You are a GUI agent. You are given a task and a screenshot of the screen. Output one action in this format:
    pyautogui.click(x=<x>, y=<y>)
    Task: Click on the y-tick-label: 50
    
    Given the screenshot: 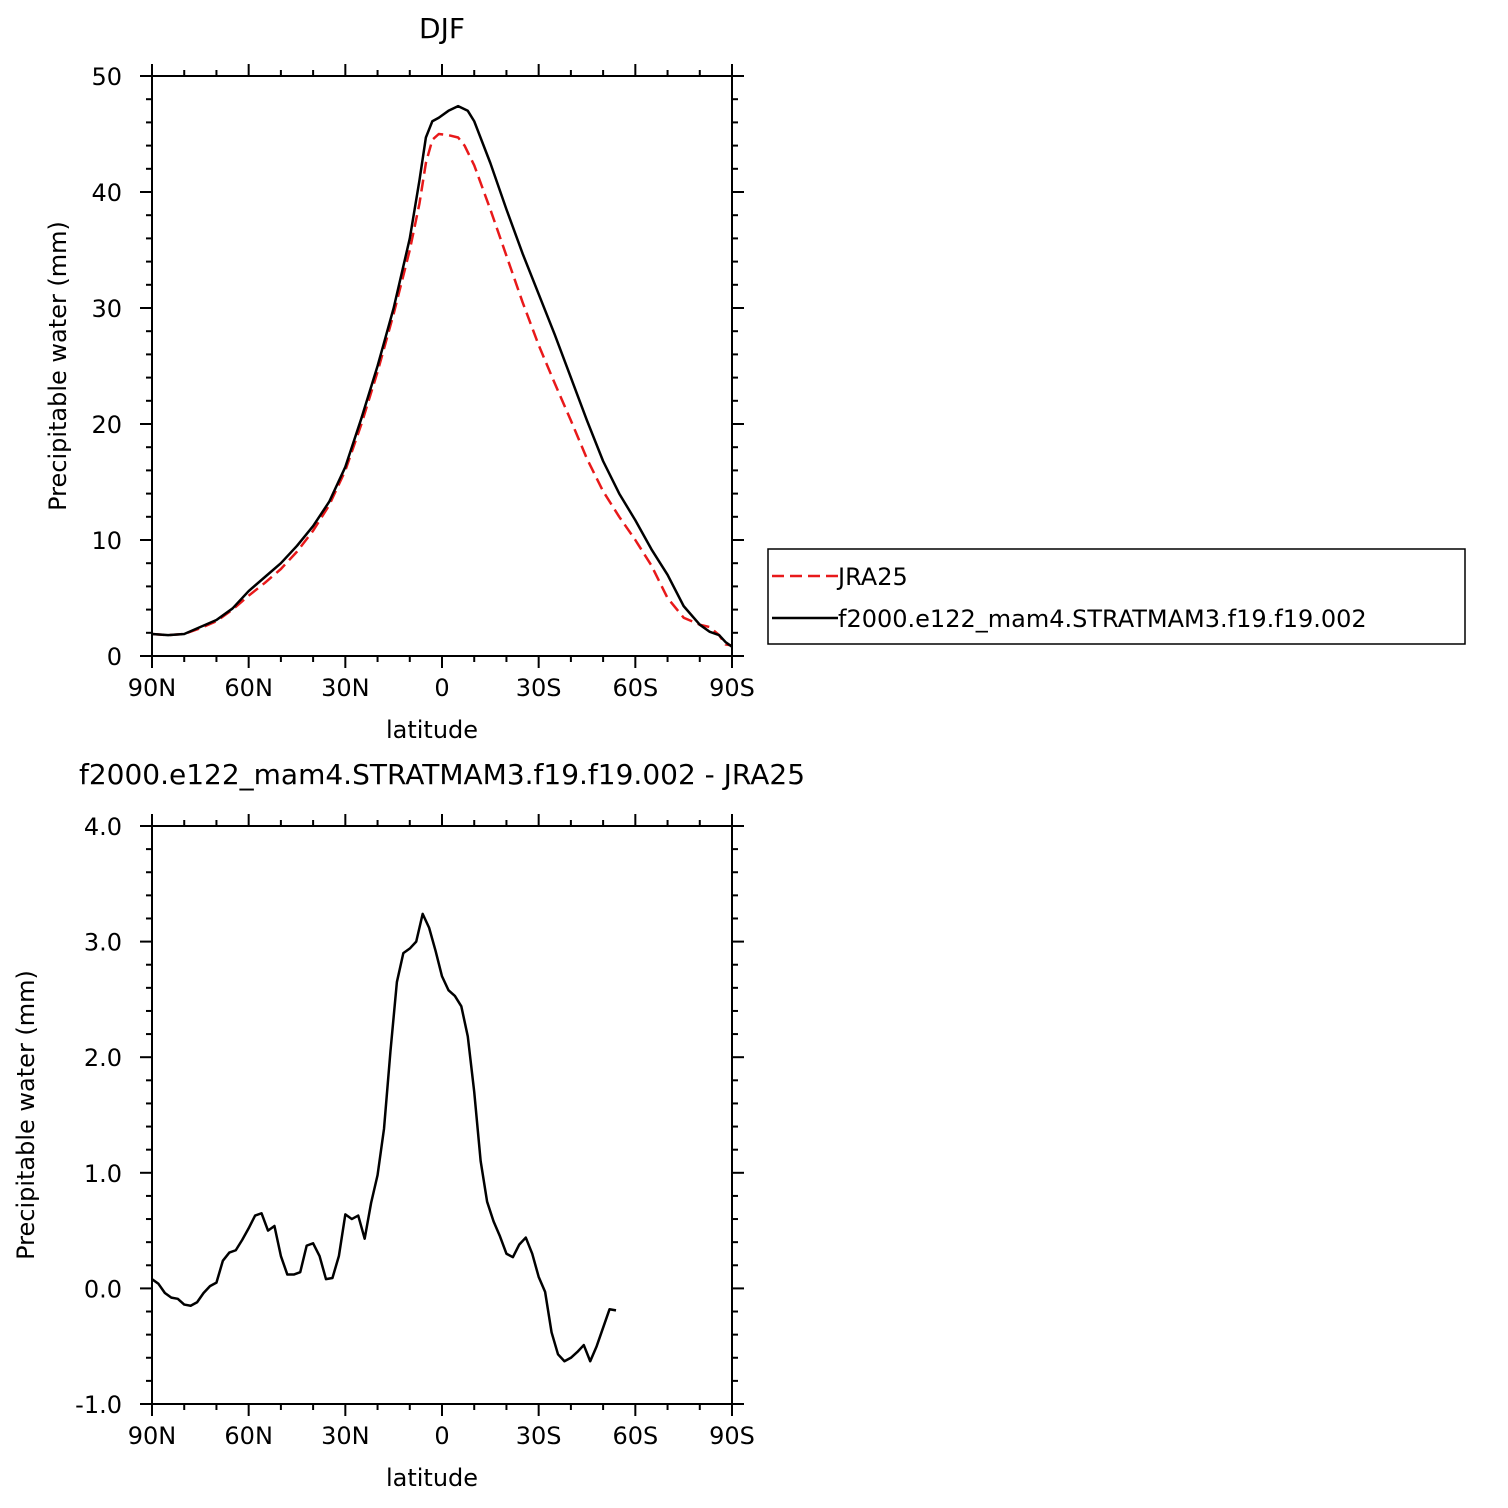 What is the action you would take?
    pyautogui.click(x=106, y=77)
    